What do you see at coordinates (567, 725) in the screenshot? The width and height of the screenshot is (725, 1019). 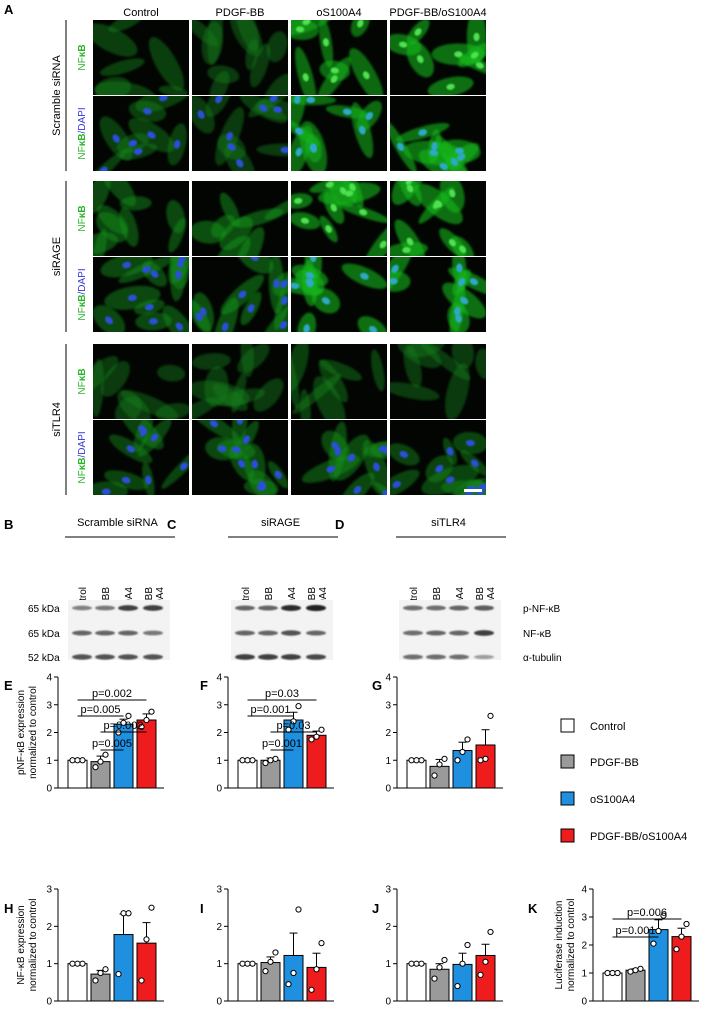 I see `legend-swatch` at bounding box center [567, 725].